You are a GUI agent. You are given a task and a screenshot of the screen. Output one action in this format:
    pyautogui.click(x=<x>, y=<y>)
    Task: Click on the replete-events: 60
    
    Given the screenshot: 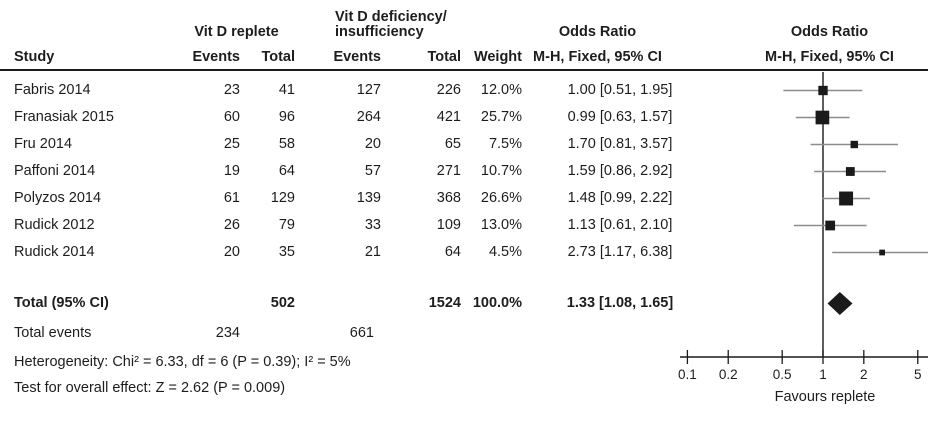 What is the action you would take?
    pyautogui.click(x=231, y=117)
    